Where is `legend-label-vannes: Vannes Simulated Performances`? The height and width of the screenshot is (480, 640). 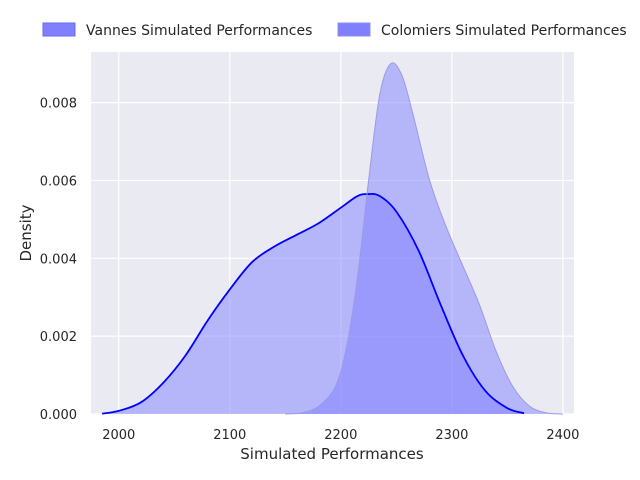 legend-label-vannes: Vannes Simulated Performances is located at coordinates (199, 31).